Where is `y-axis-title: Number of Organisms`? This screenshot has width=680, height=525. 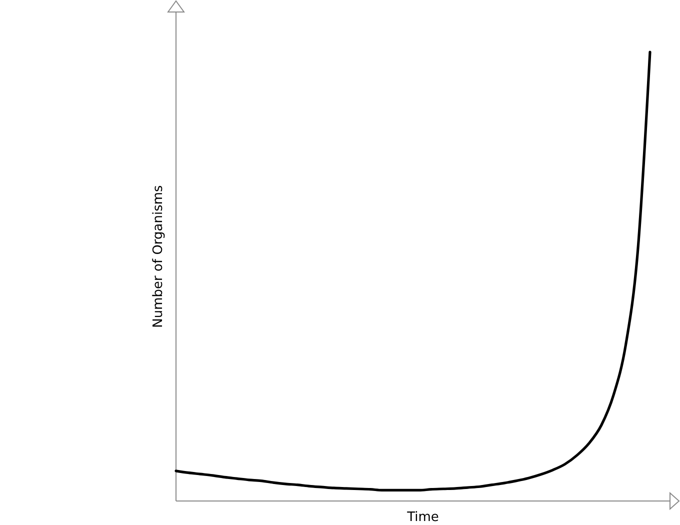
y-axis-title: Number of Organisms is located at coordinates (158, 256).